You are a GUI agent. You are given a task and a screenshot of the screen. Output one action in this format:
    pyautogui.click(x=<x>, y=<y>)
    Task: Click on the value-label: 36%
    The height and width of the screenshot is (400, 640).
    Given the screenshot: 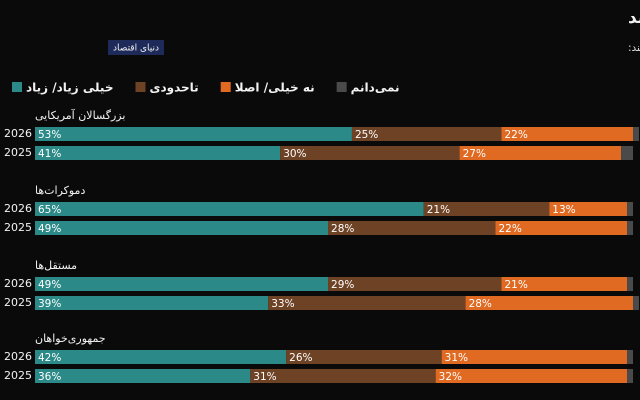 What is the action you would take?
    pyautogui.click(x=49, y=377)
    